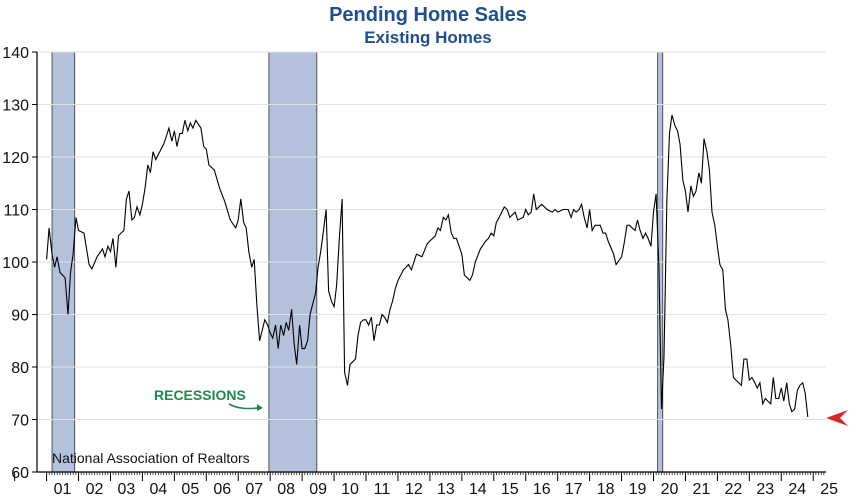 The image size is (850, 501). What do you see at coordinates (20, 473) in the screenshot?
I see `y-tick-label-60: 60` at bounding box center [20, 473].